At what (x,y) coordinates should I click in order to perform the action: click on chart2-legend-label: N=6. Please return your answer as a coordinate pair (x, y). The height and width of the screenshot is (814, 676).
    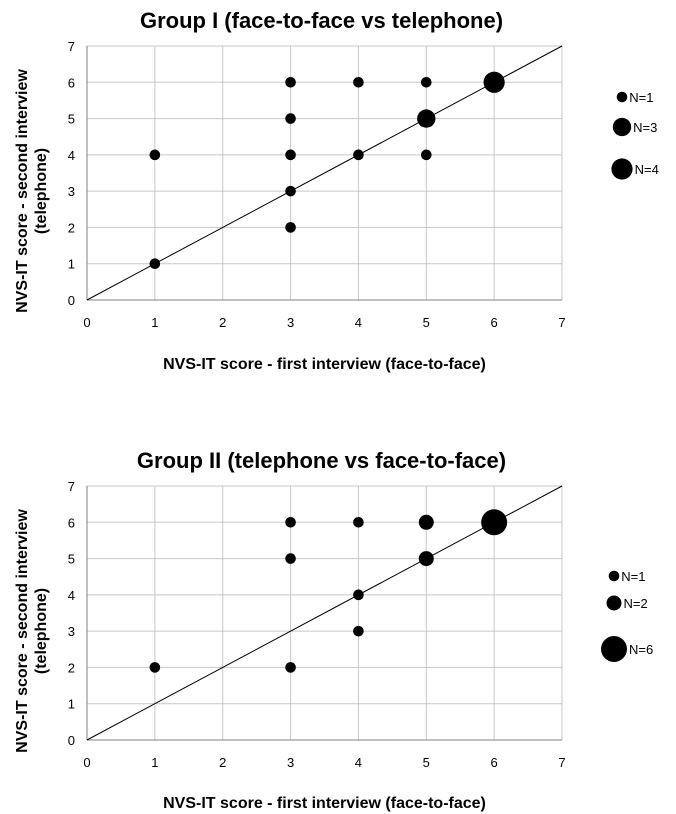
    Looking at the image, I should click on (641, 649).